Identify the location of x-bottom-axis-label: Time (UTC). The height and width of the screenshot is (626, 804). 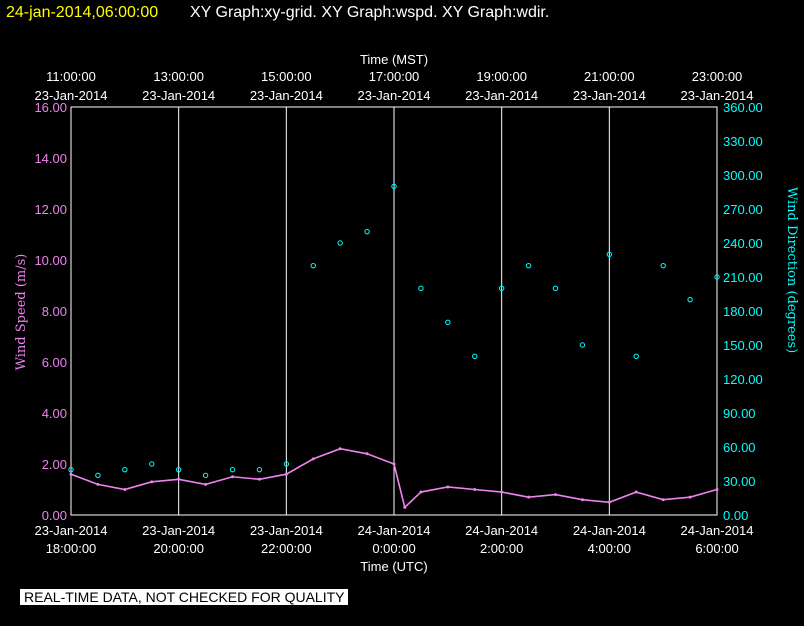
(393, 566).